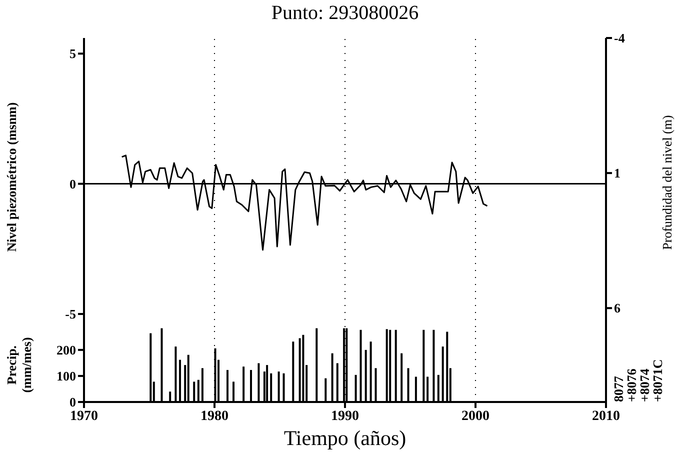  I want to click on x-tick-label: 1980, so click(214, 416).